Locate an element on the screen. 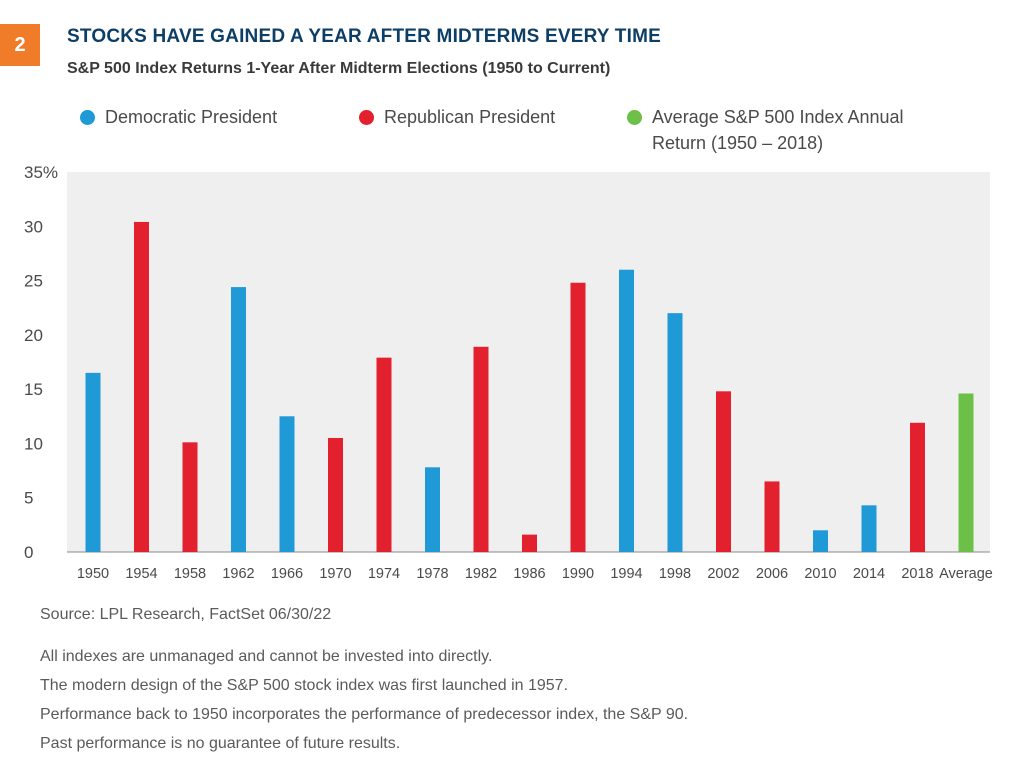 This screenshot has height=773, width=1024. y-tick-label: 20 is located at coordinates (33, 335).